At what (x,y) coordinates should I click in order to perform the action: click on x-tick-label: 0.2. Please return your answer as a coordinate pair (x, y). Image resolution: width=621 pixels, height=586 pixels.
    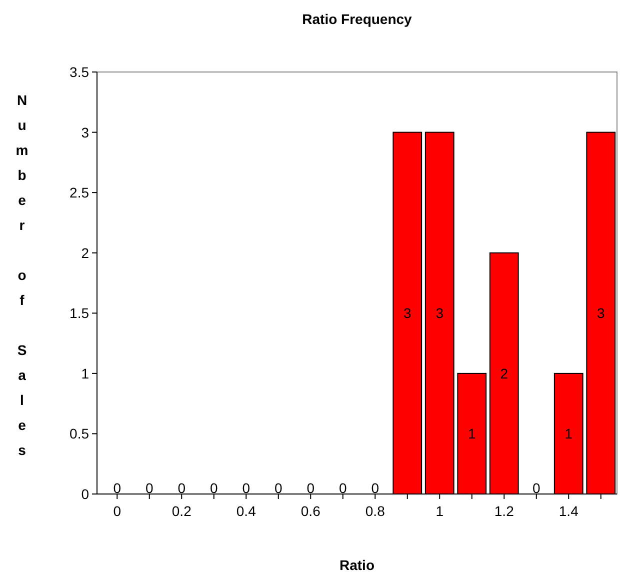
    Looking at the image, I should click on (182, 511).